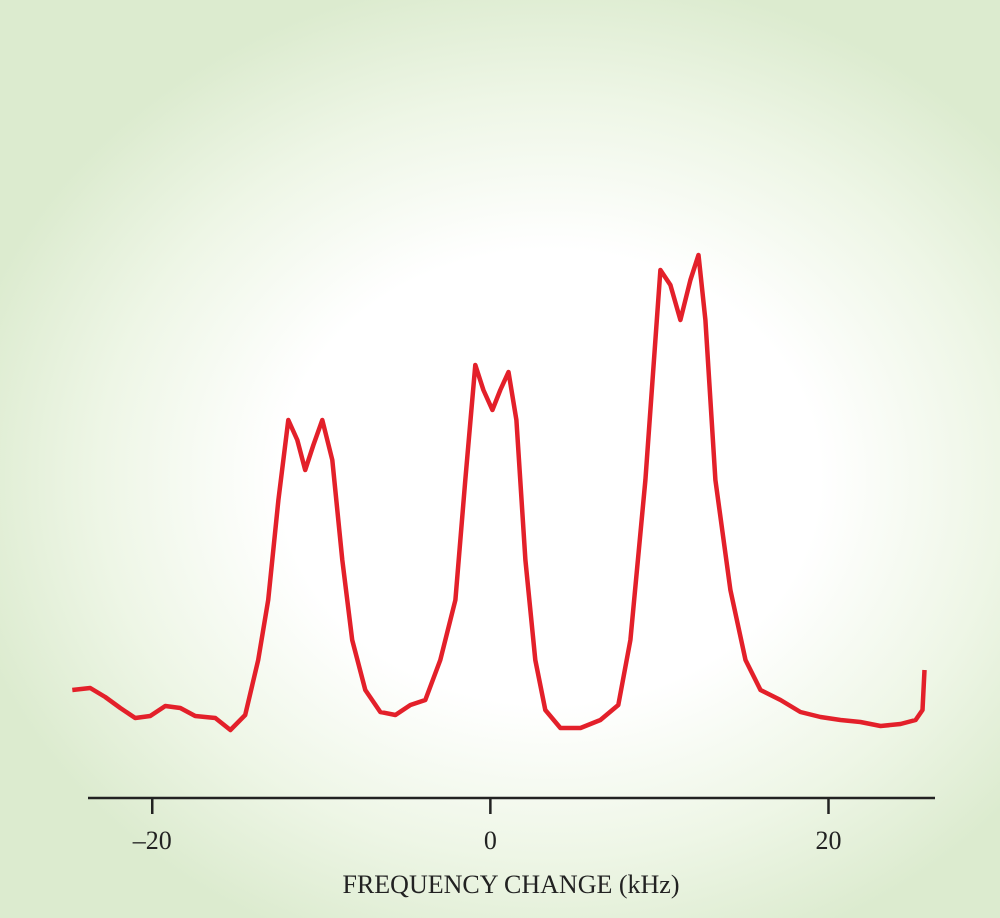  Describe the element at coordinates (152, 840) in the screenshot. I see `x-tick-label: –20` at that location.